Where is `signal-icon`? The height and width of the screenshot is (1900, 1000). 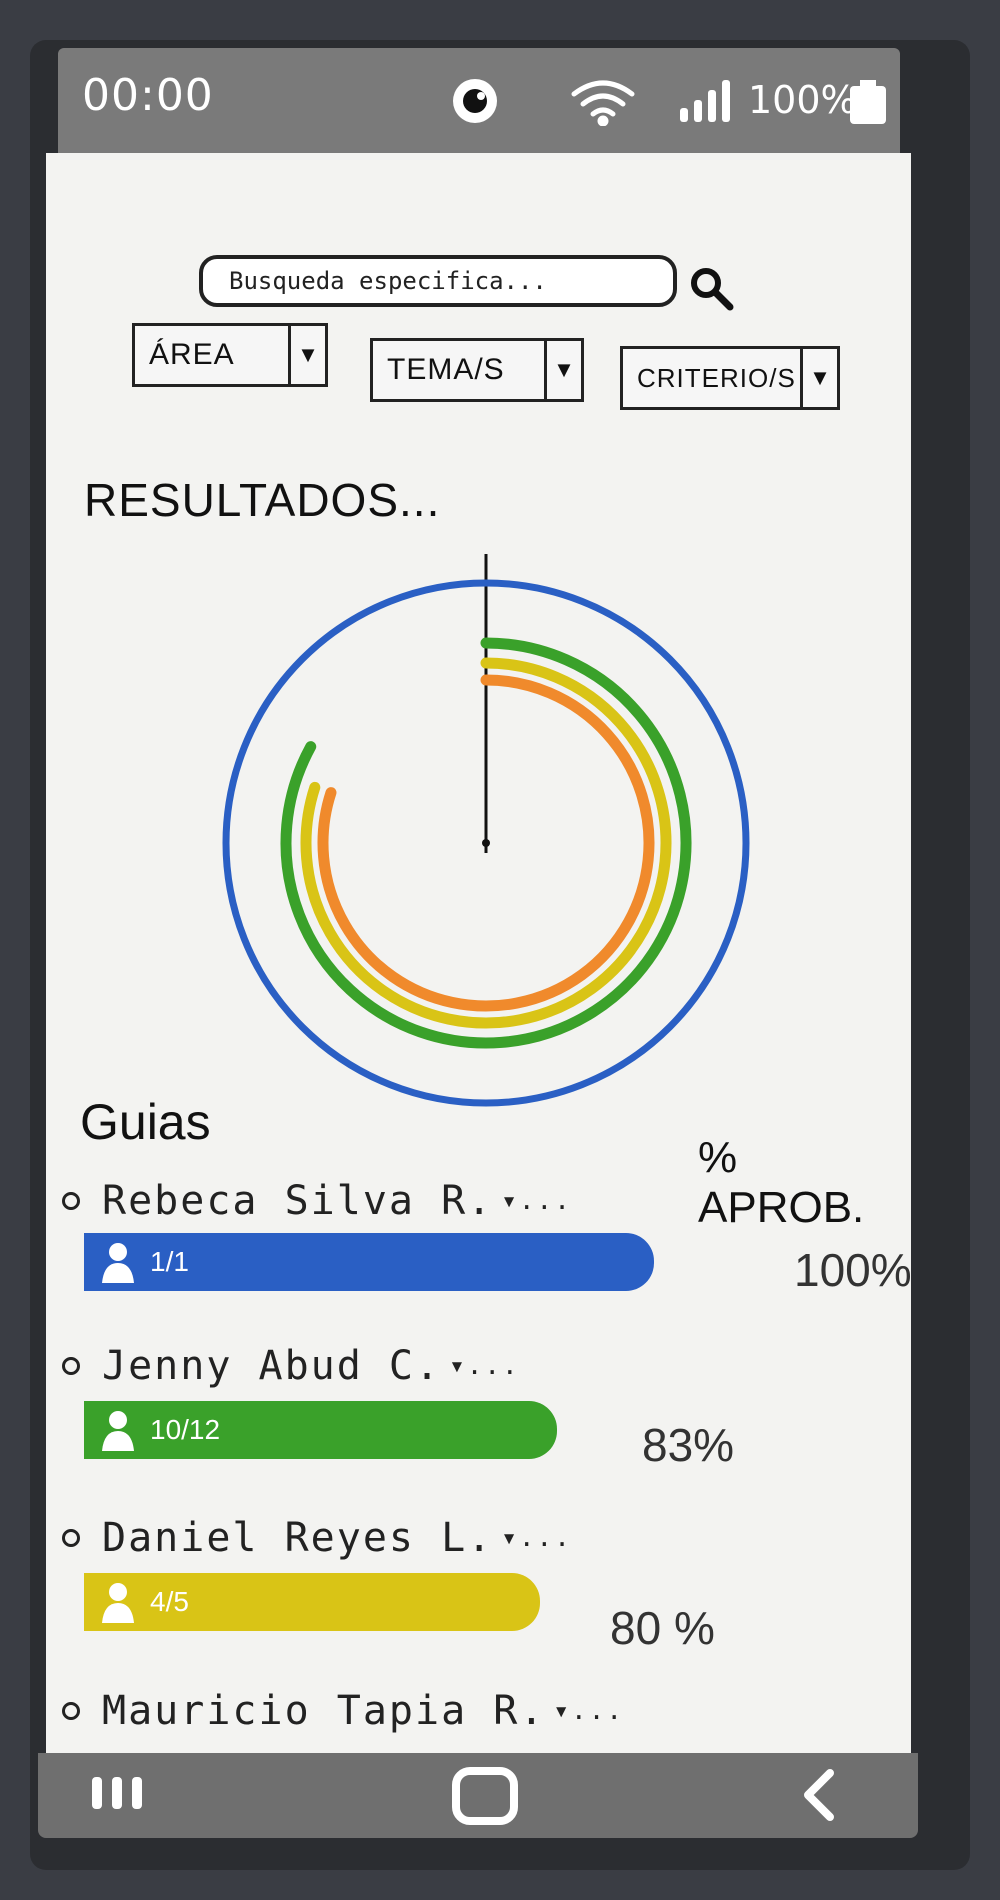 signal-icon is located at coordinates (705, 101).